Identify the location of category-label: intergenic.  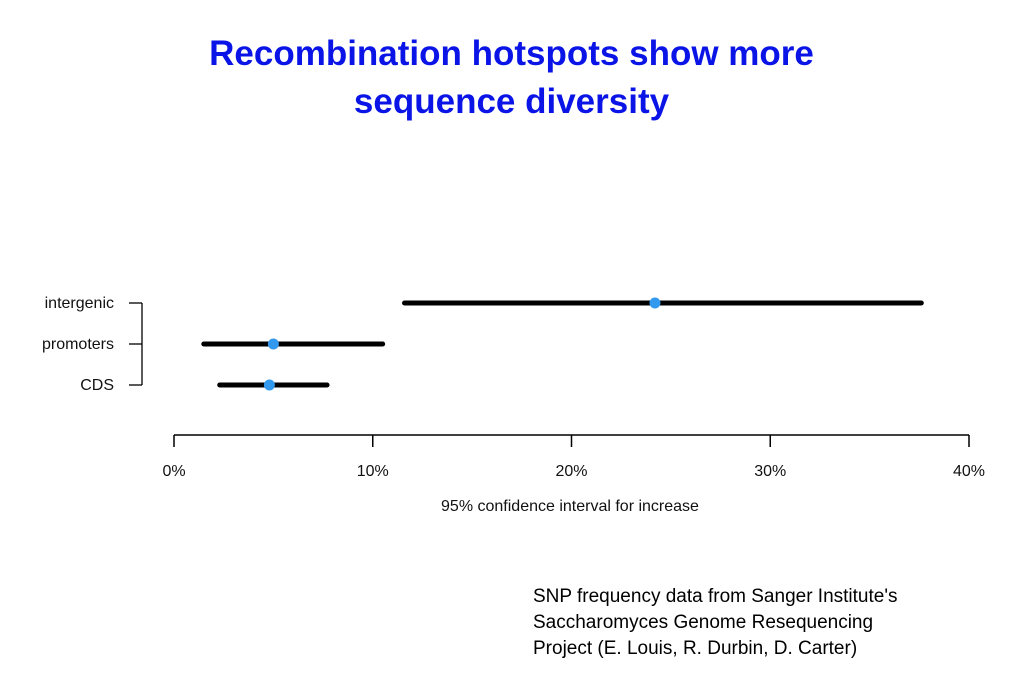
(79, 303).